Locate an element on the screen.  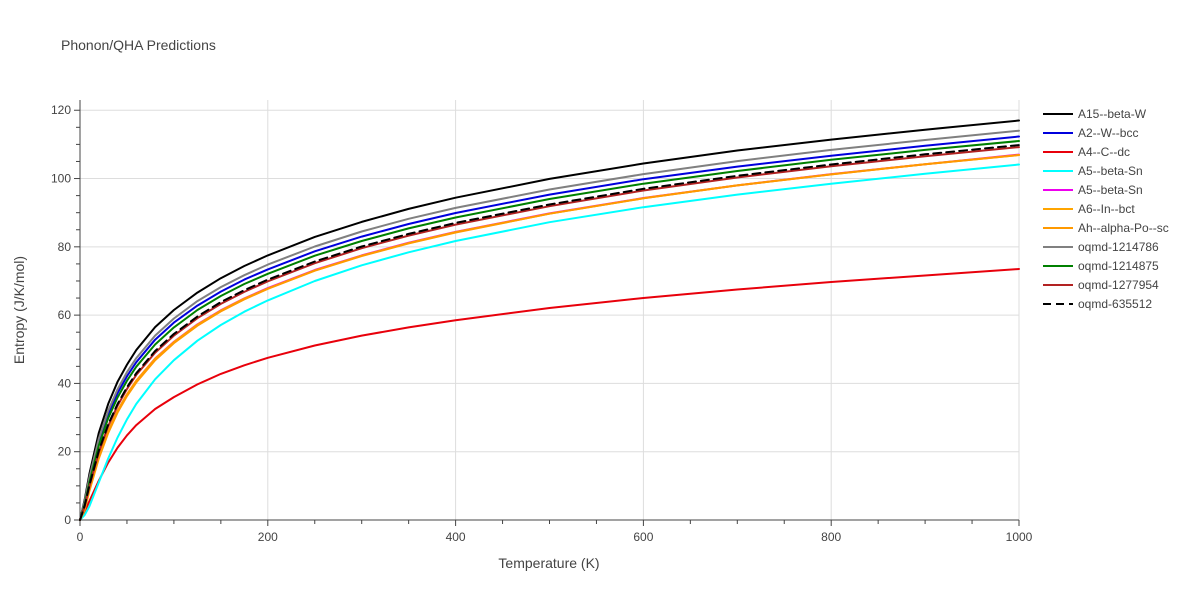
y-tick-label-0: 0 is located at coordinates (67, 520).